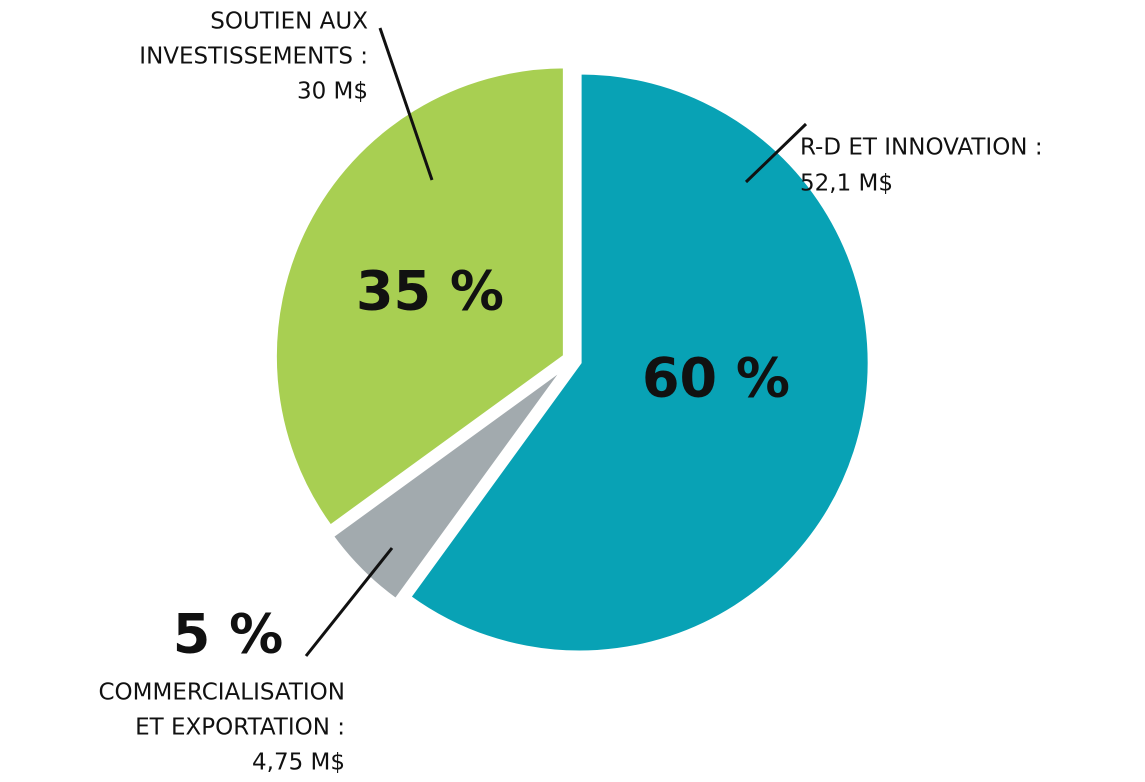 This screenshot has width=1145, height=782. Describe the element at coordinates (448, 484) in the screenshot. I see `pie-slice` at that location.